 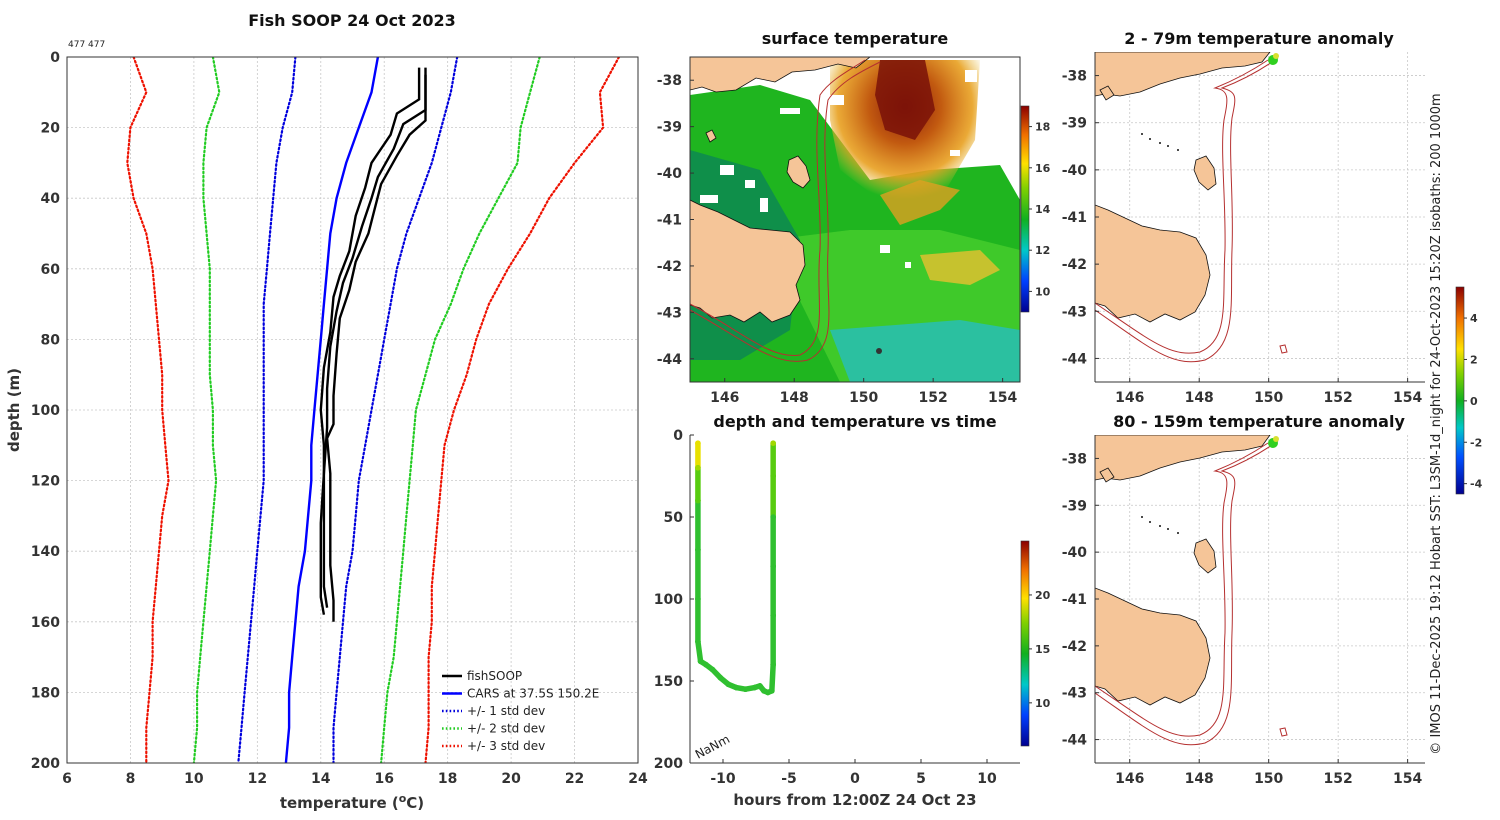 I want to click on anomaly1-title: 2 - 79m temperature anomaly, so click(x=1259, y=38).